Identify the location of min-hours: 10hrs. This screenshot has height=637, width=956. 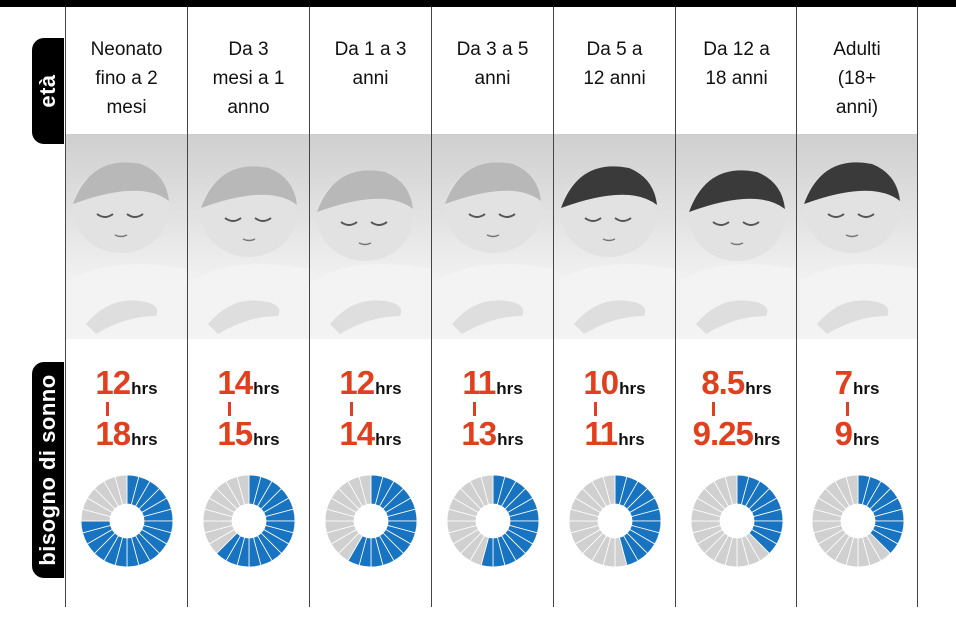
(614, 383).